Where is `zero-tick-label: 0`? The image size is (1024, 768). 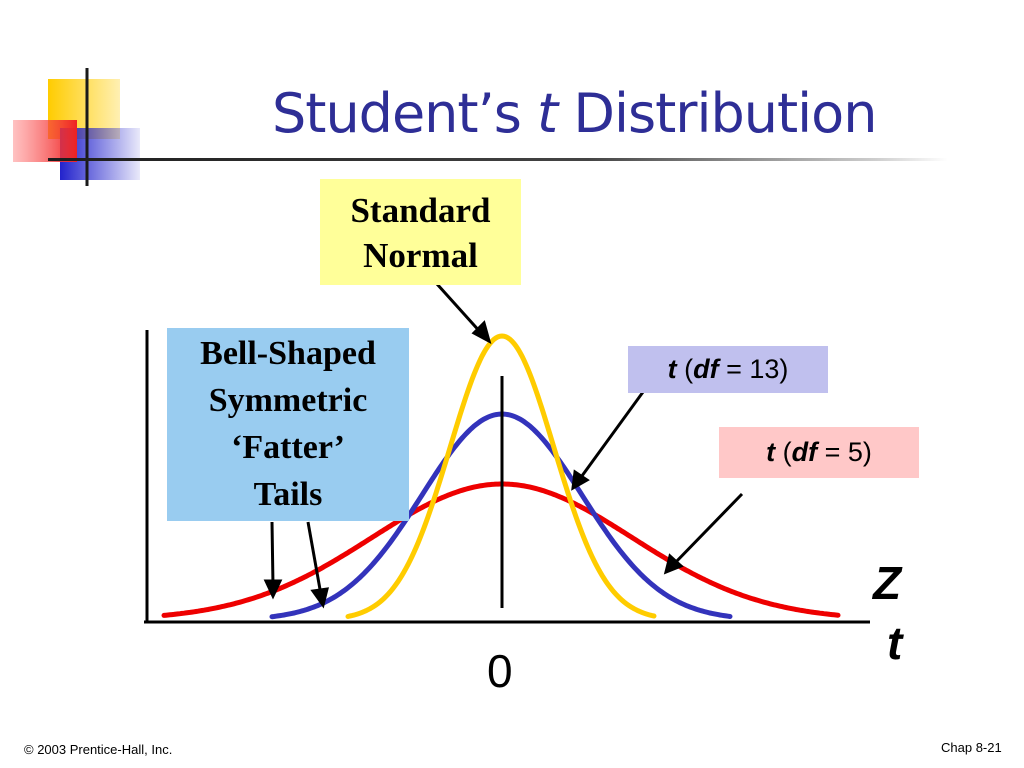
zero-tick-label: 0 is located at coordinates (500, 671).